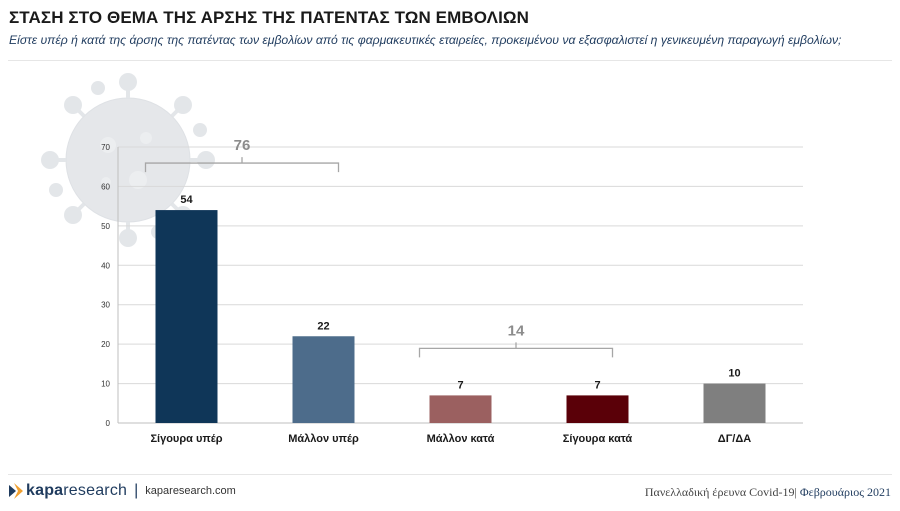 The image size is (900, 511). Describe the element at coordinates (461, 439) in the screenshot. I see `category-label: Μάλλον κατά` at that location.